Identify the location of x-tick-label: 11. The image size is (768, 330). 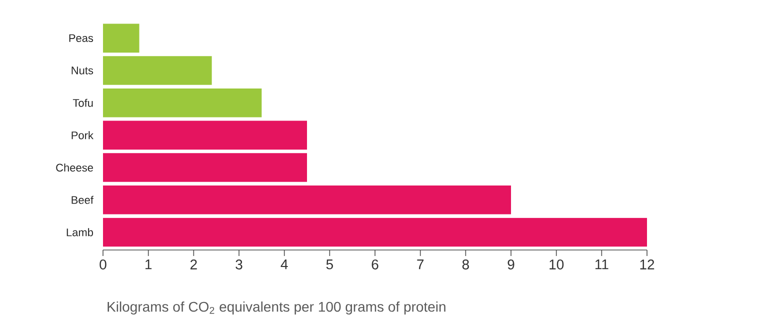
(601, 265).